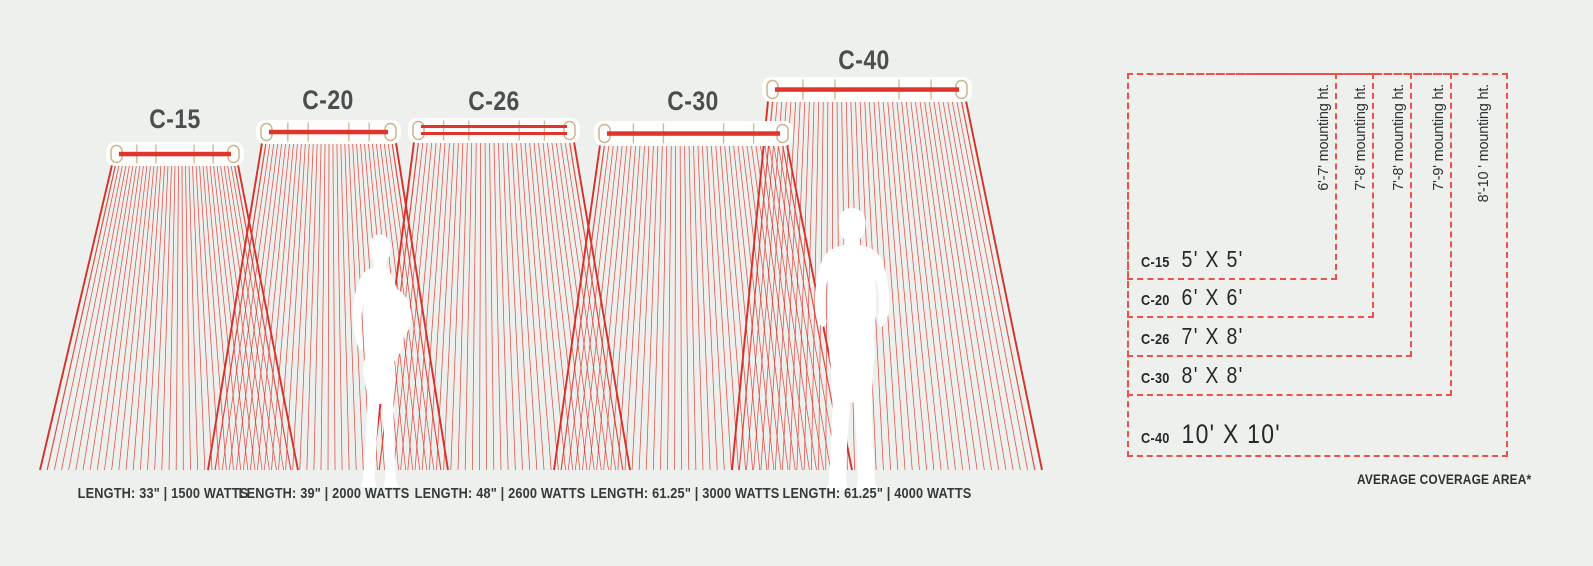  I want to click on person-silhouette-man, so click(852, 349).